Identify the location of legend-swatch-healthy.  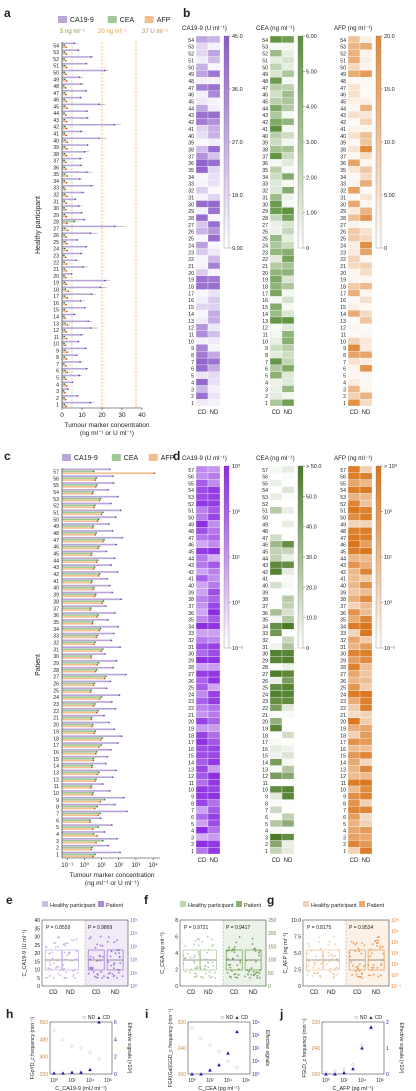
(45, 904).